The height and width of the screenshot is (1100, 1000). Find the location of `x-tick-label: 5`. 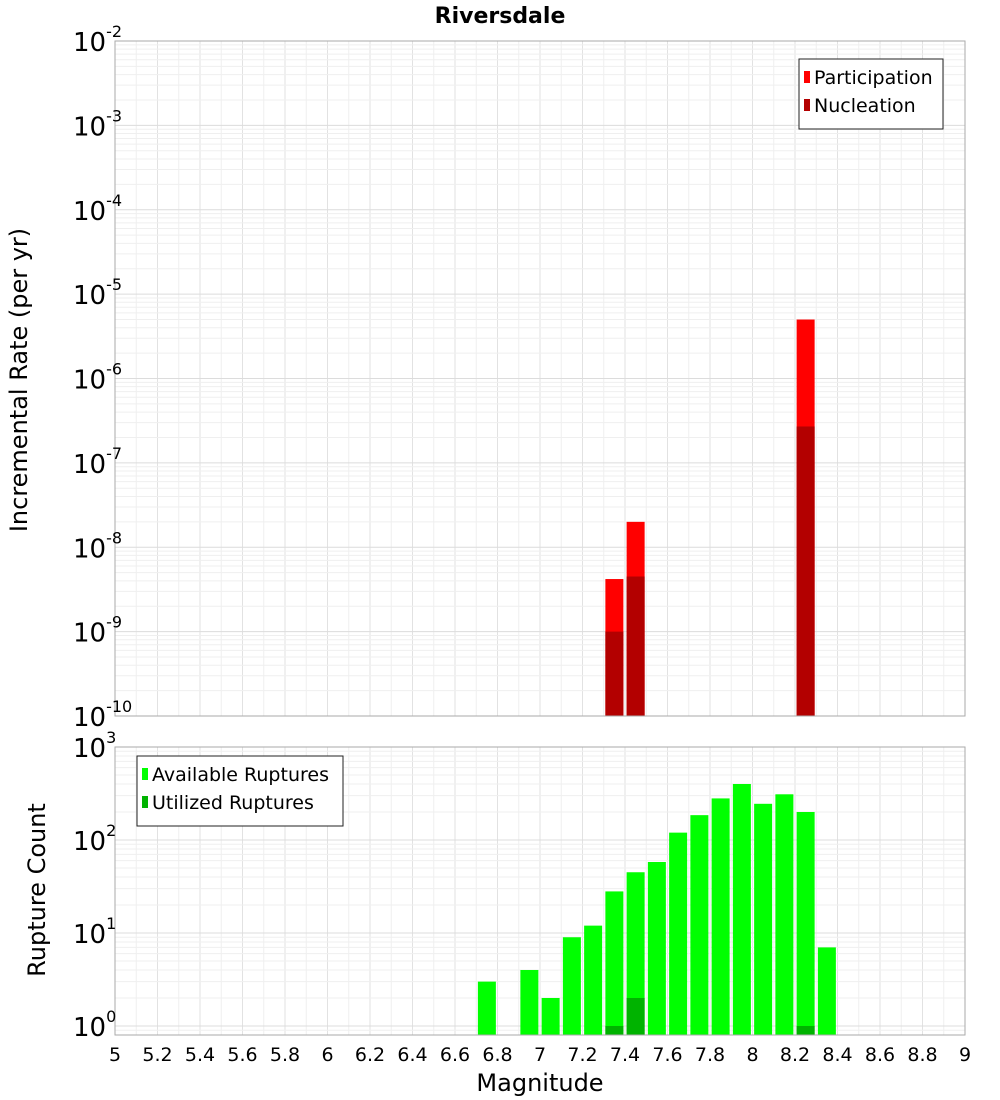

x-tick-label: 5 is located at coordinates (115, 1055).